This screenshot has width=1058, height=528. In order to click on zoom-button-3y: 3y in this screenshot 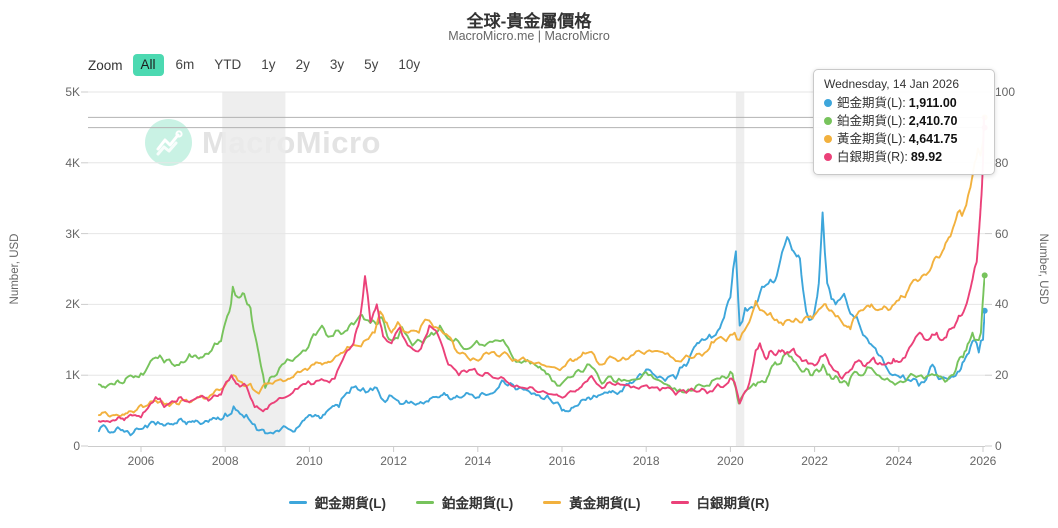, I will do `click(337, 64)`.